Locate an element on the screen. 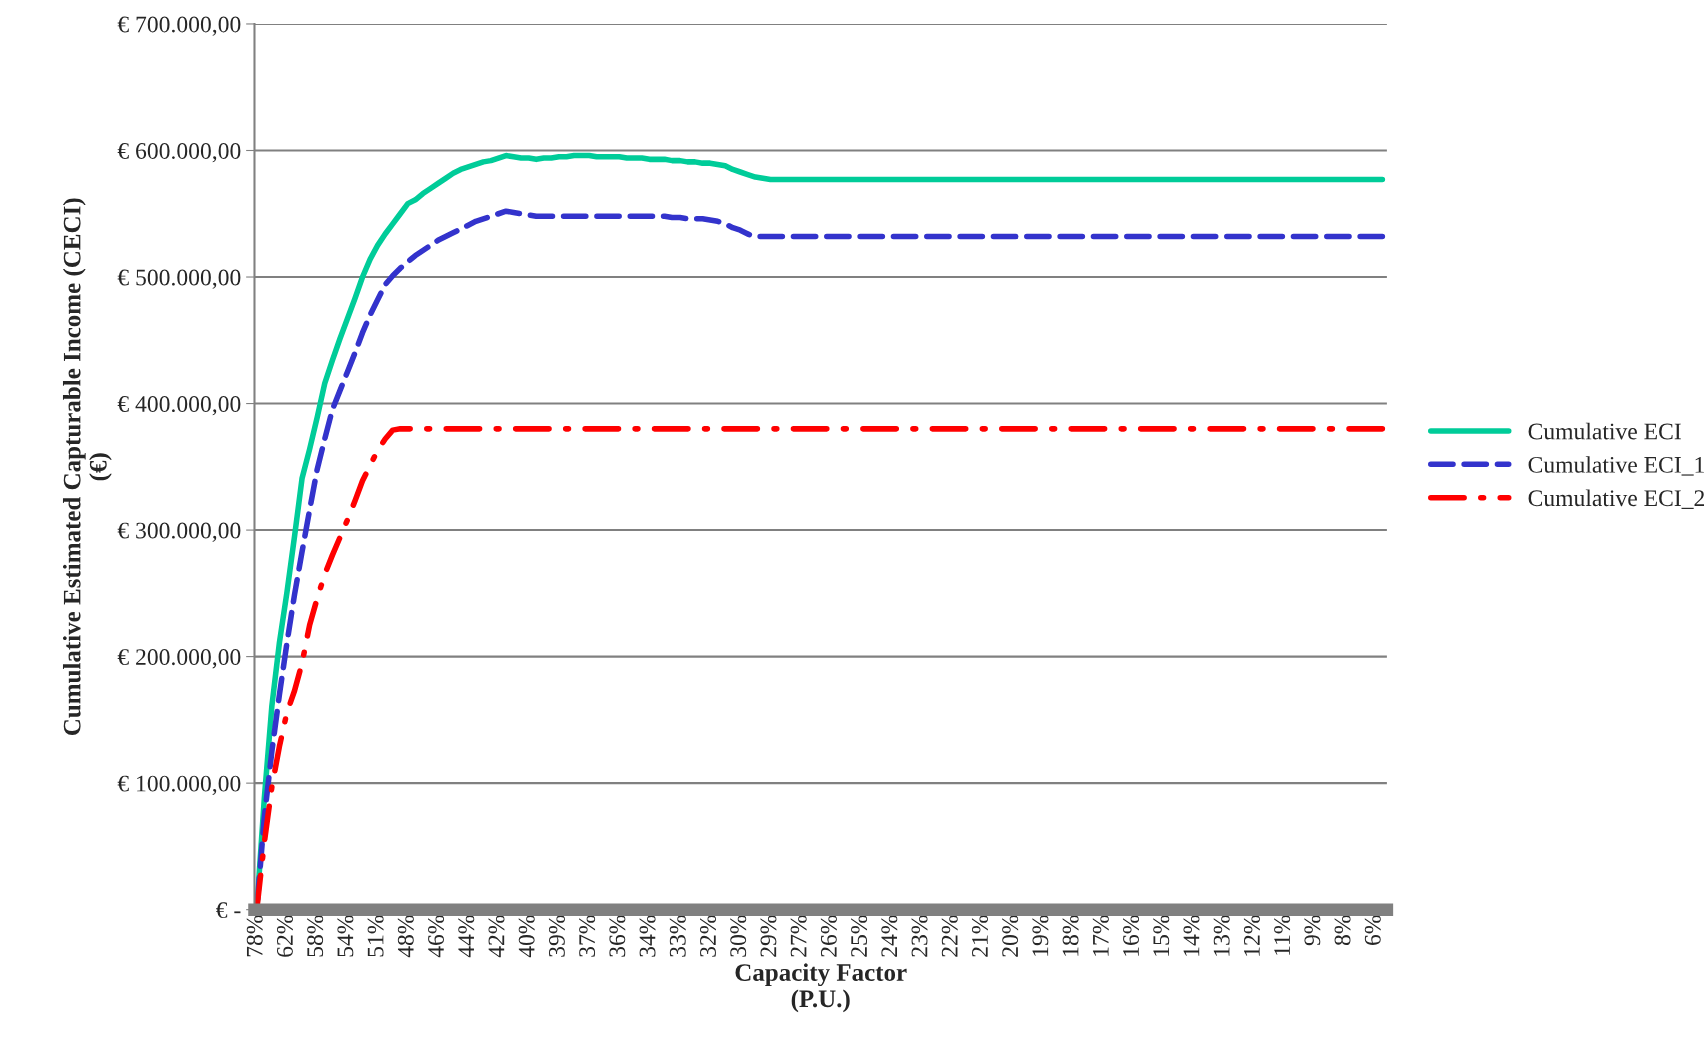  x-tick-label: 13% is located at coordinates (1221, 935).